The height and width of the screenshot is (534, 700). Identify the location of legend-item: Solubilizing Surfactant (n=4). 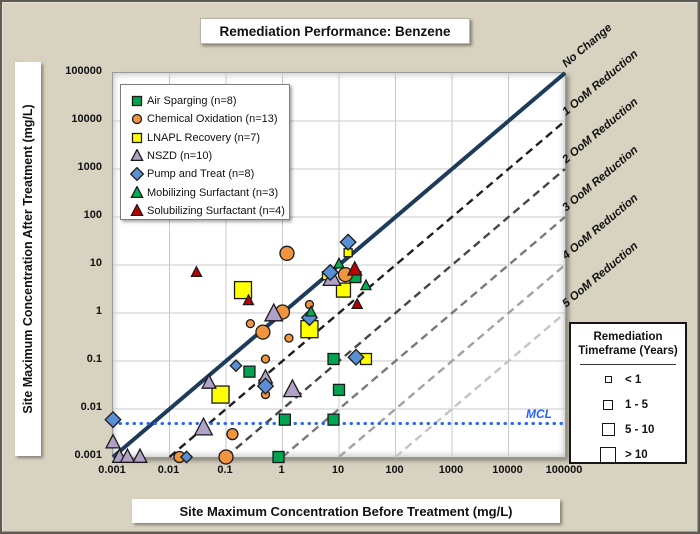
(209, 211).